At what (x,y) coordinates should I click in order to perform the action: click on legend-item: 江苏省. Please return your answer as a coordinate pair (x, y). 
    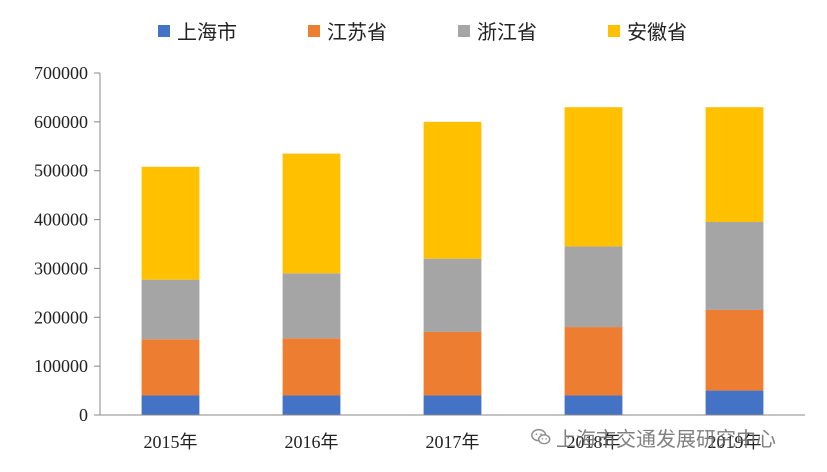
    Looking at the image, I should click on (347, 32).